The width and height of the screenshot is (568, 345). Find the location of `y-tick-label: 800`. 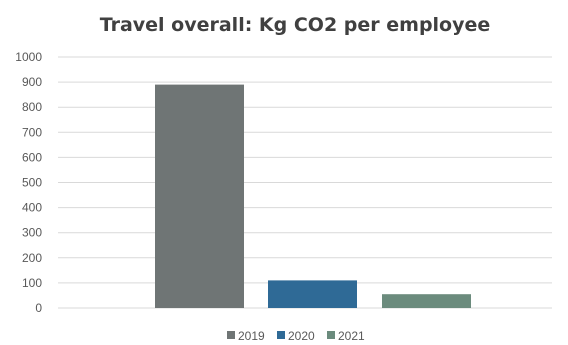

y-tick-label: 800 is located at coordinates (32, 107).